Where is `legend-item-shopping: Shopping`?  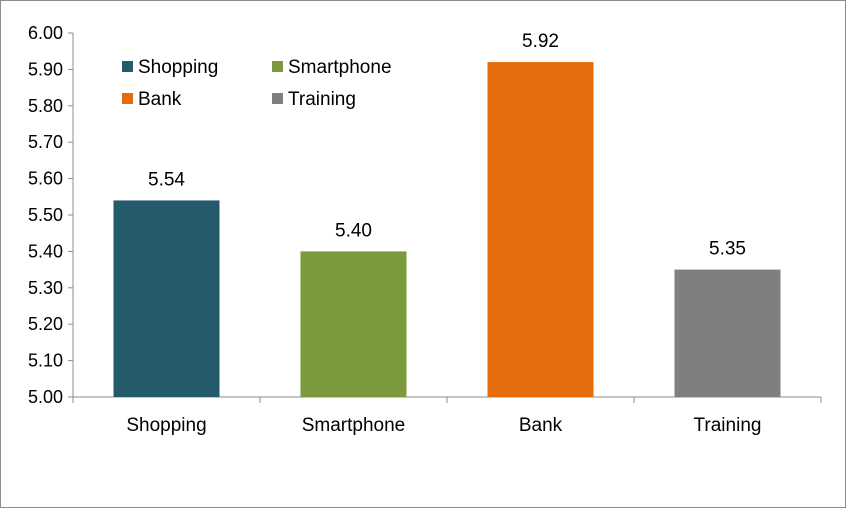 legend-item-shopping: Shopping is located at coordinates (170, 67).